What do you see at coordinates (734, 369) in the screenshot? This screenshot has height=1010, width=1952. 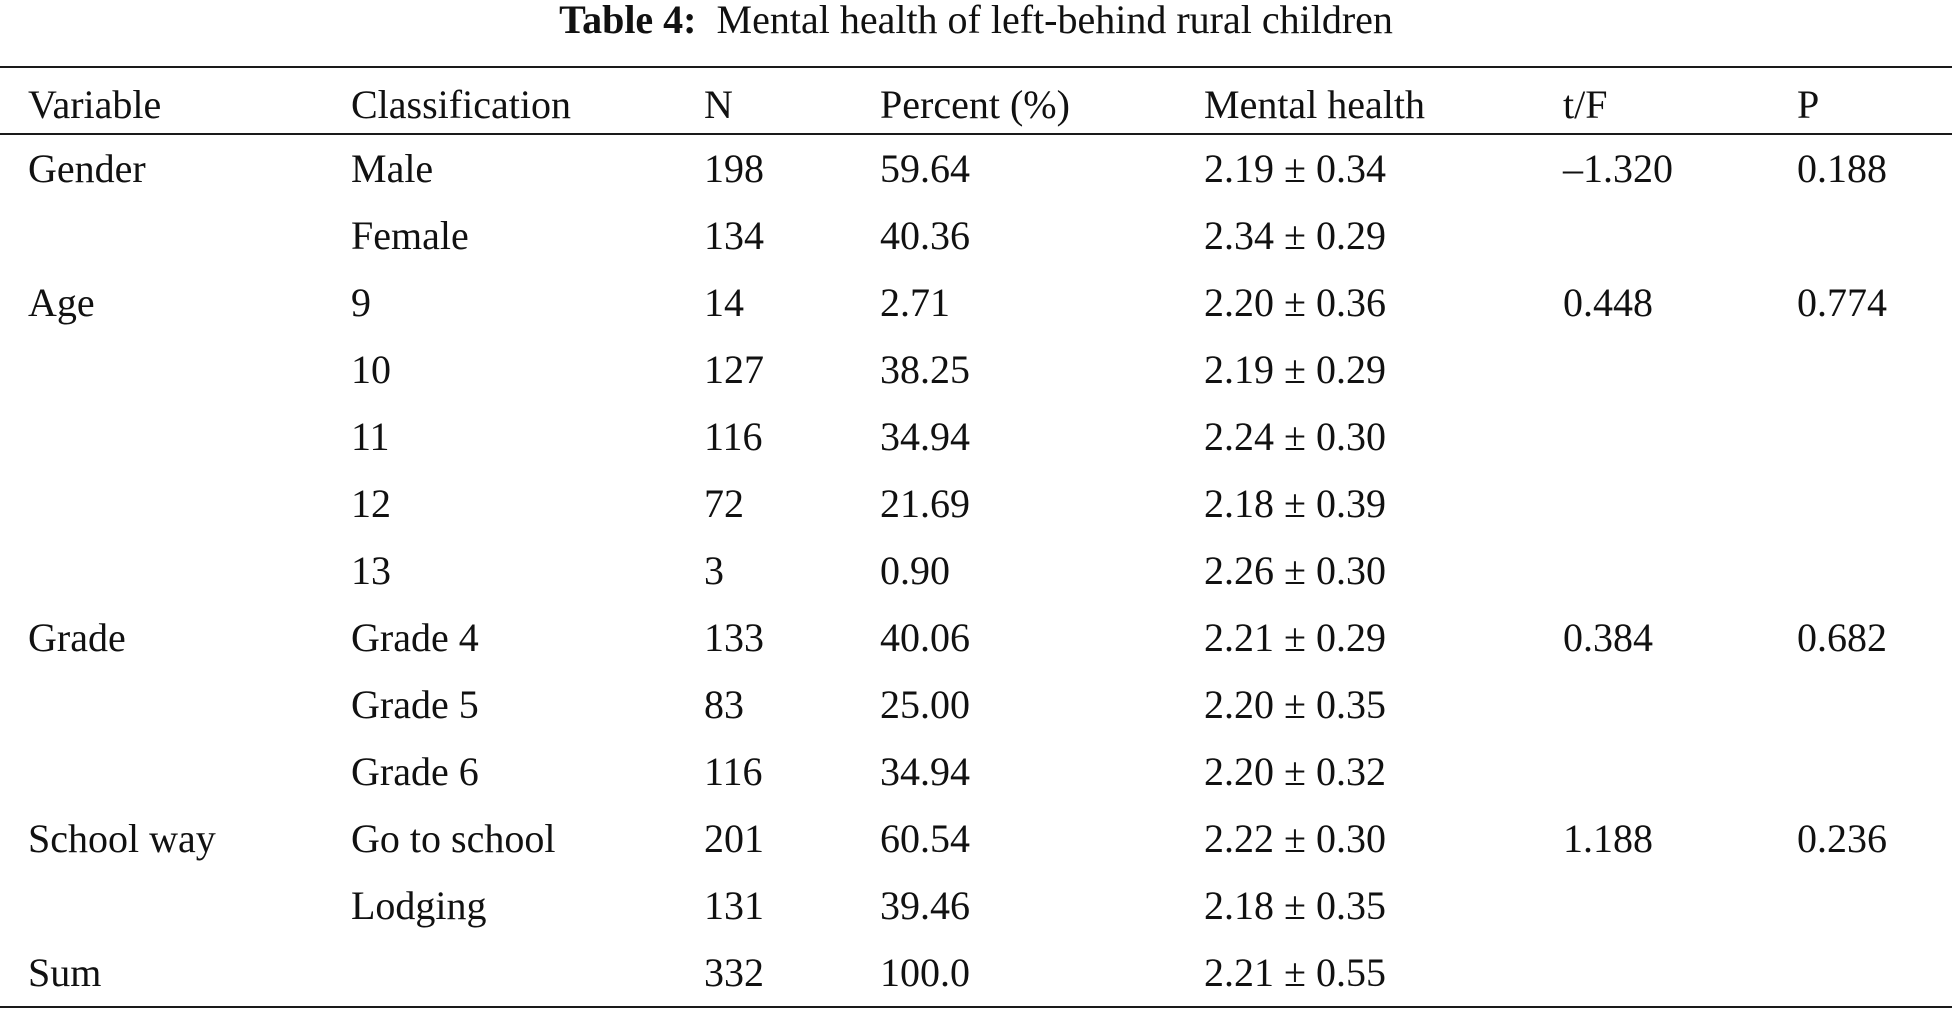 I see `cell-n: 127` at bounding box center [734, 369].